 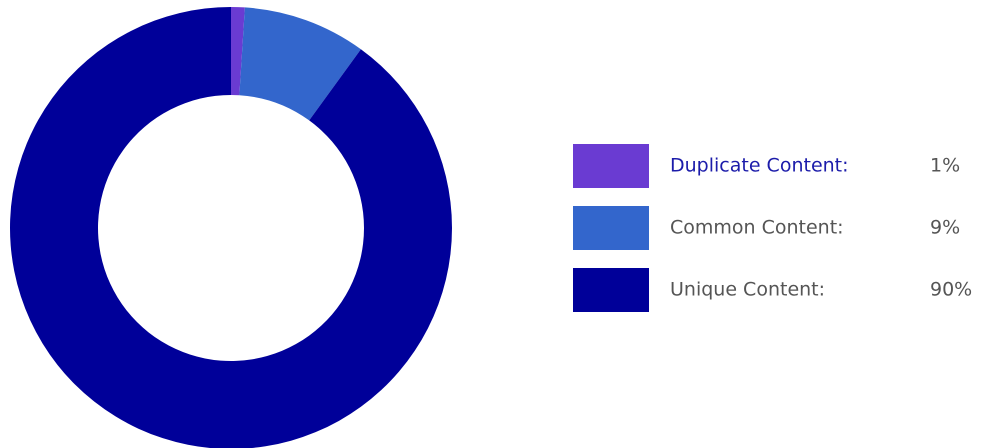 I want to click on legend-value: 1%, so click(x=945, y=166).